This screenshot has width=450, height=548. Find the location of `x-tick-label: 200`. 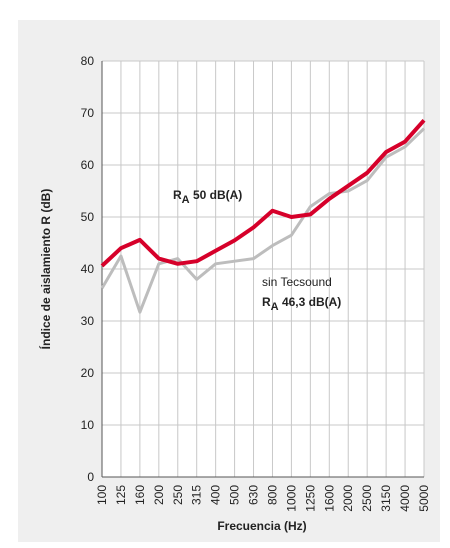

x-tick-label: 200 is located at coordinates (159, 495).